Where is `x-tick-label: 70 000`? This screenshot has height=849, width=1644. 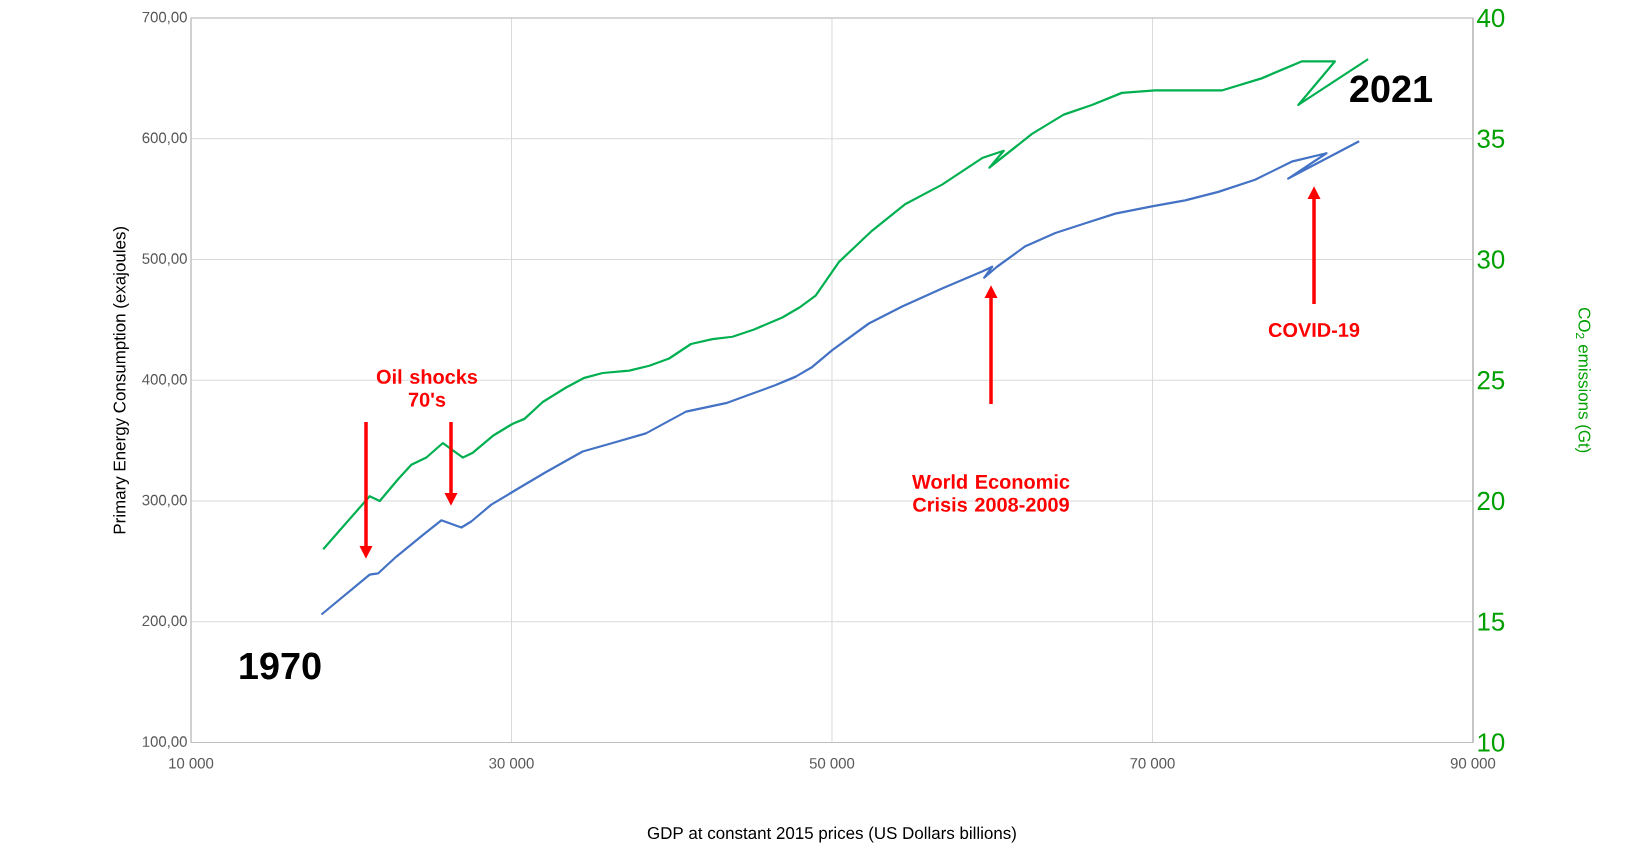 x-tick-label: 70 000 is located at coordinates (1152, 763).